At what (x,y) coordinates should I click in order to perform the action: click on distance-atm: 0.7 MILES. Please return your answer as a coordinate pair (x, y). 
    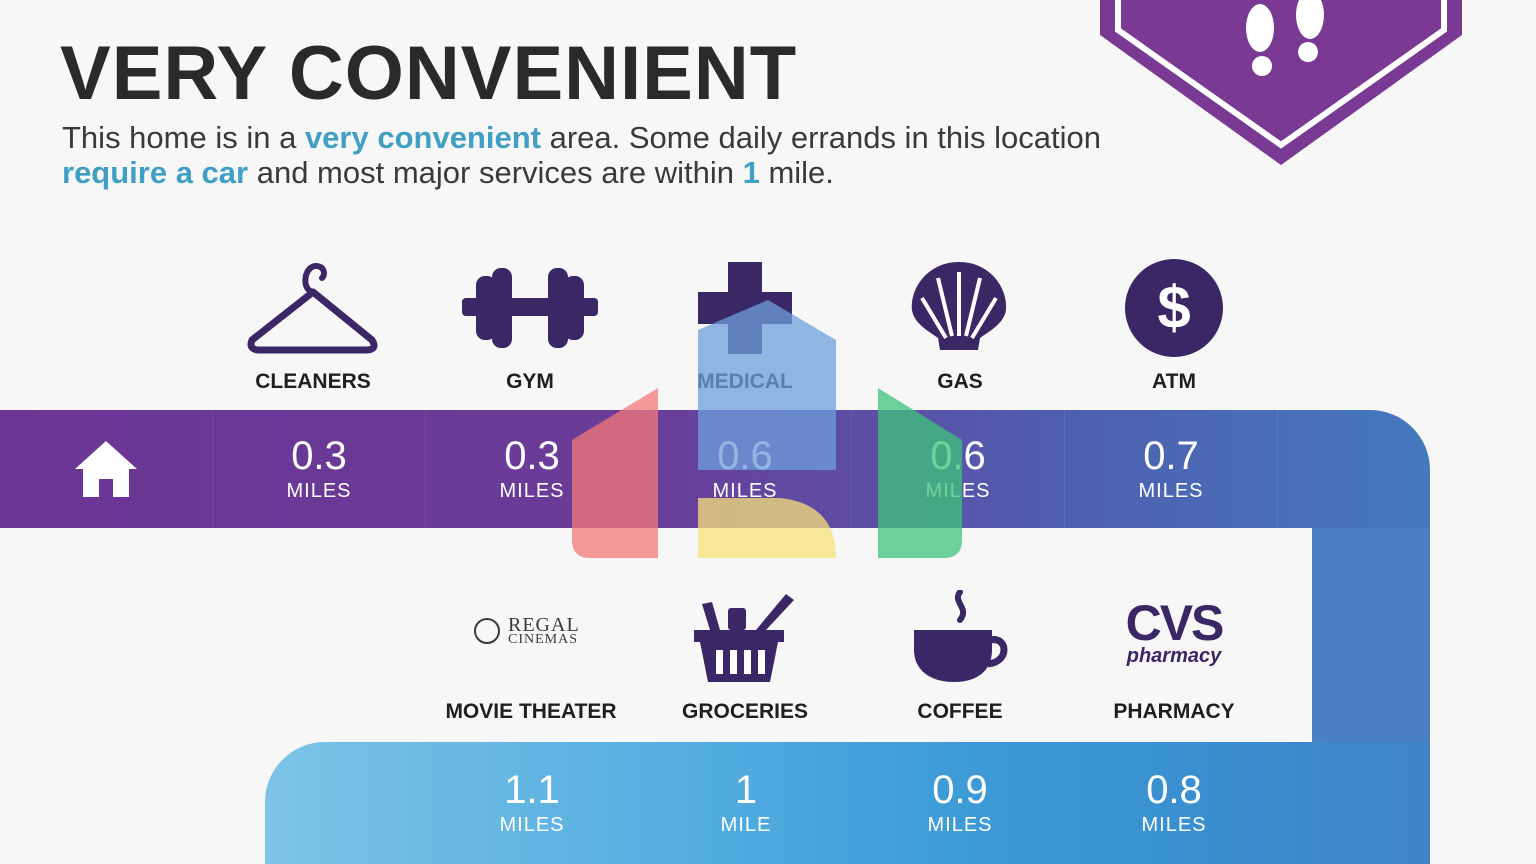
    Looking at the image, I should click on (1171, 469).